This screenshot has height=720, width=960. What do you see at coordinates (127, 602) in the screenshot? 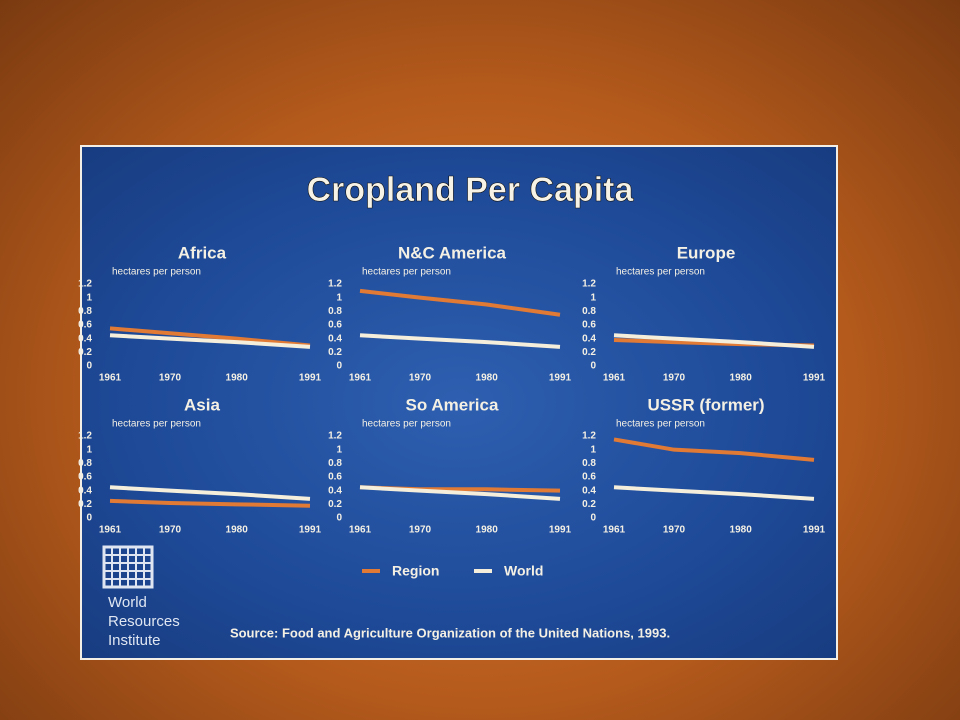
I see `logo-text: World` at bounding box center [127, 602].